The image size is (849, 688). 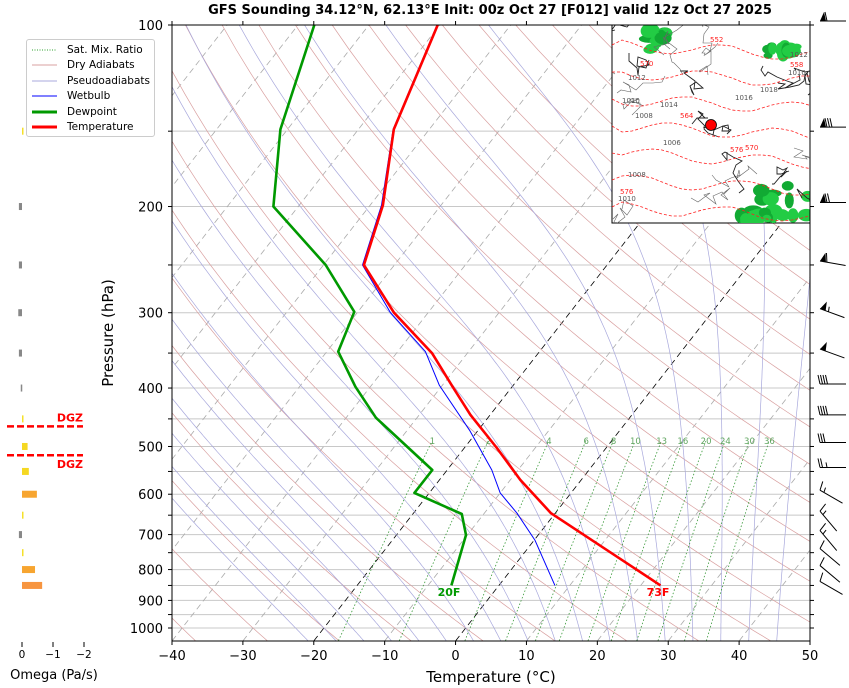 What do you see at coordinates (585, 442) in the screenshot?
I see `mixing-ratio-label: 6` at bounding box center [585, 442].